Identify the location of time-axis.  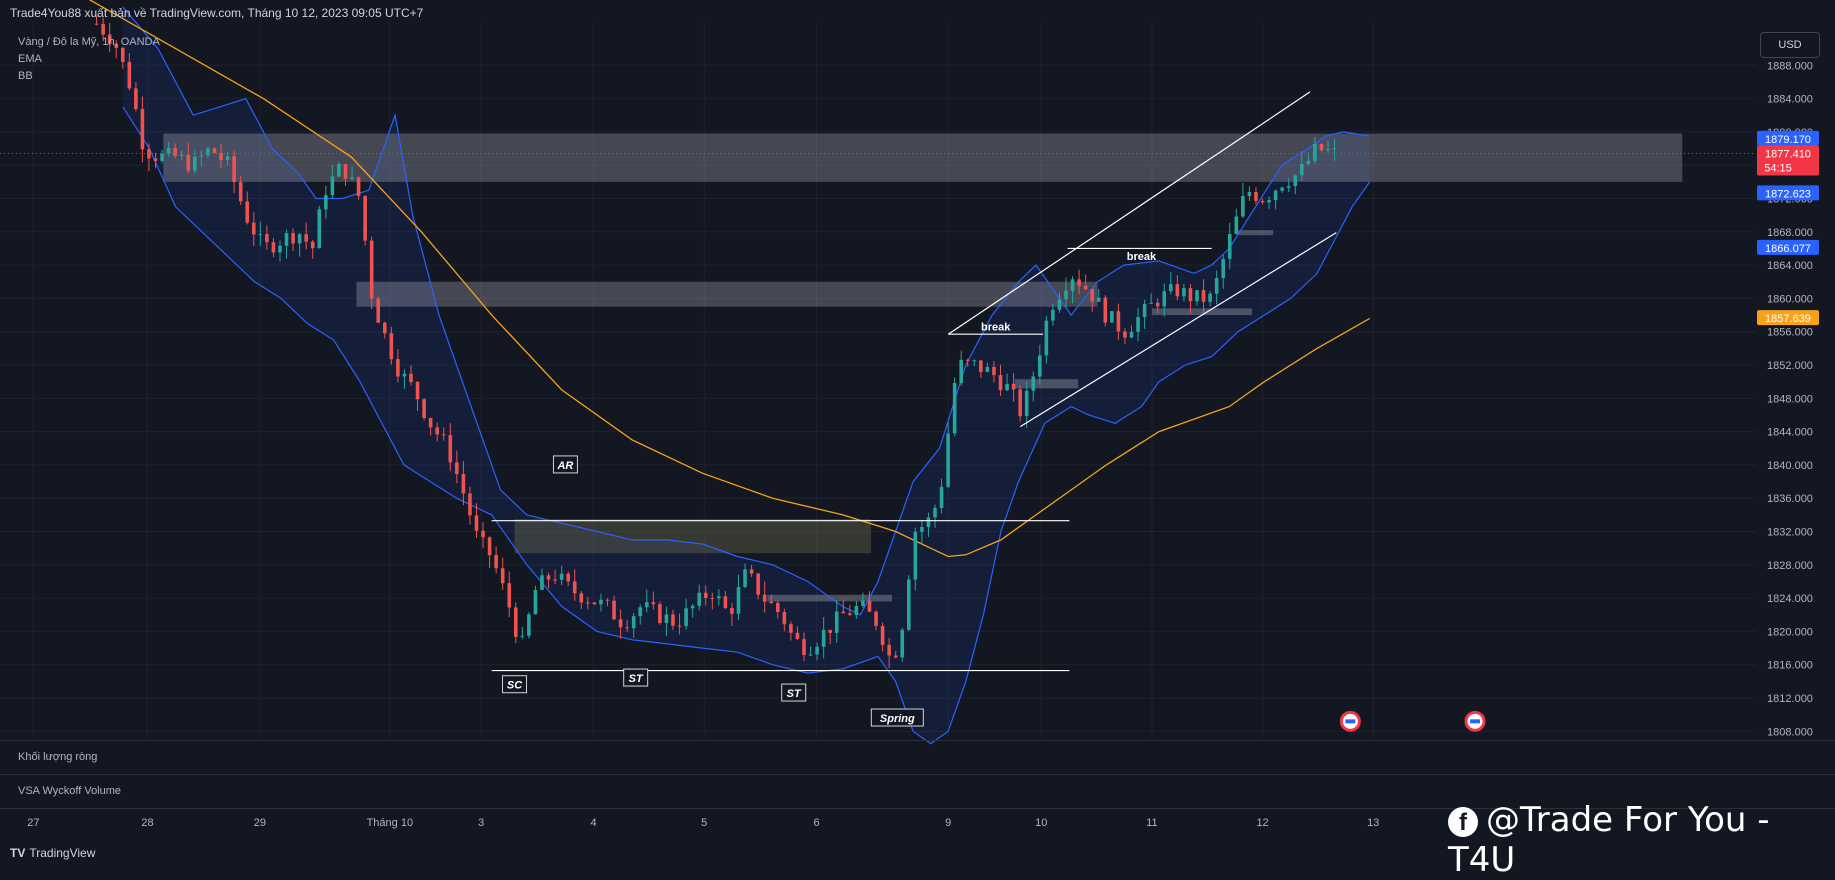
(917, 822).